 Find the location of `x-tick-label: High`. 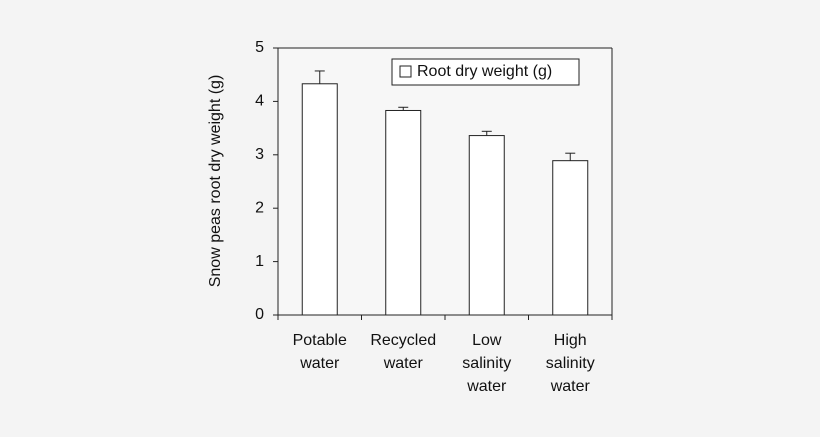

x-tick-label: High is located at coordinates (570, 340).